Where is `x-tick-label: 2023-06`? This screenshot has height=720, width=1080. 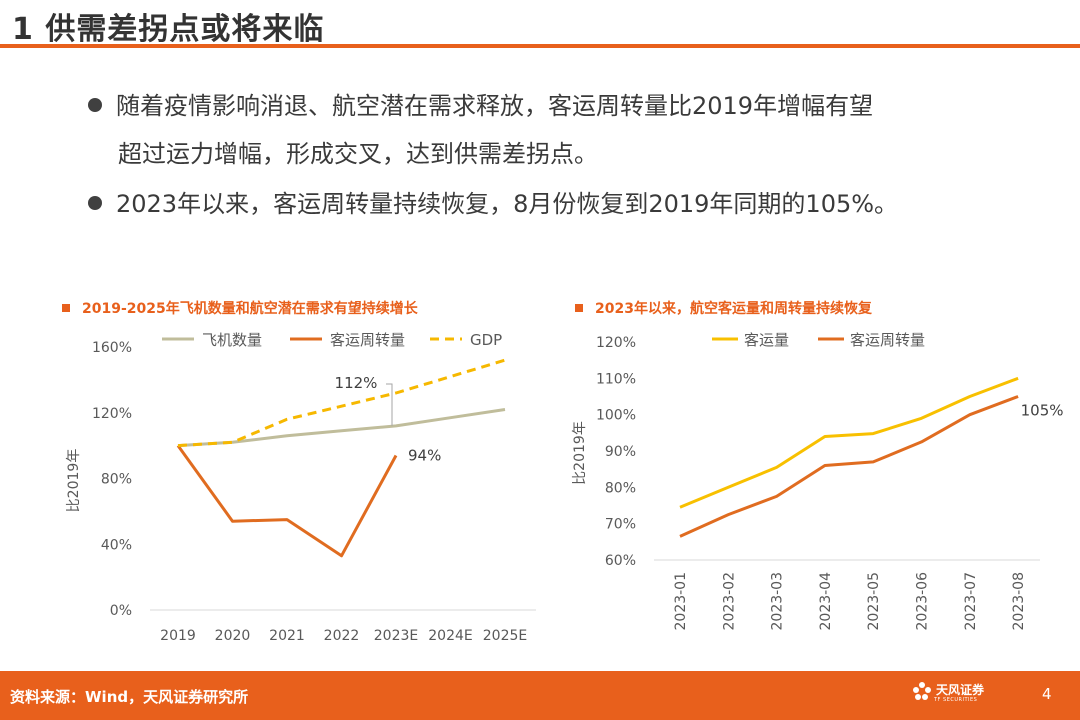 x-tick-label: 2023-06 is located at coordinates (923, 601).